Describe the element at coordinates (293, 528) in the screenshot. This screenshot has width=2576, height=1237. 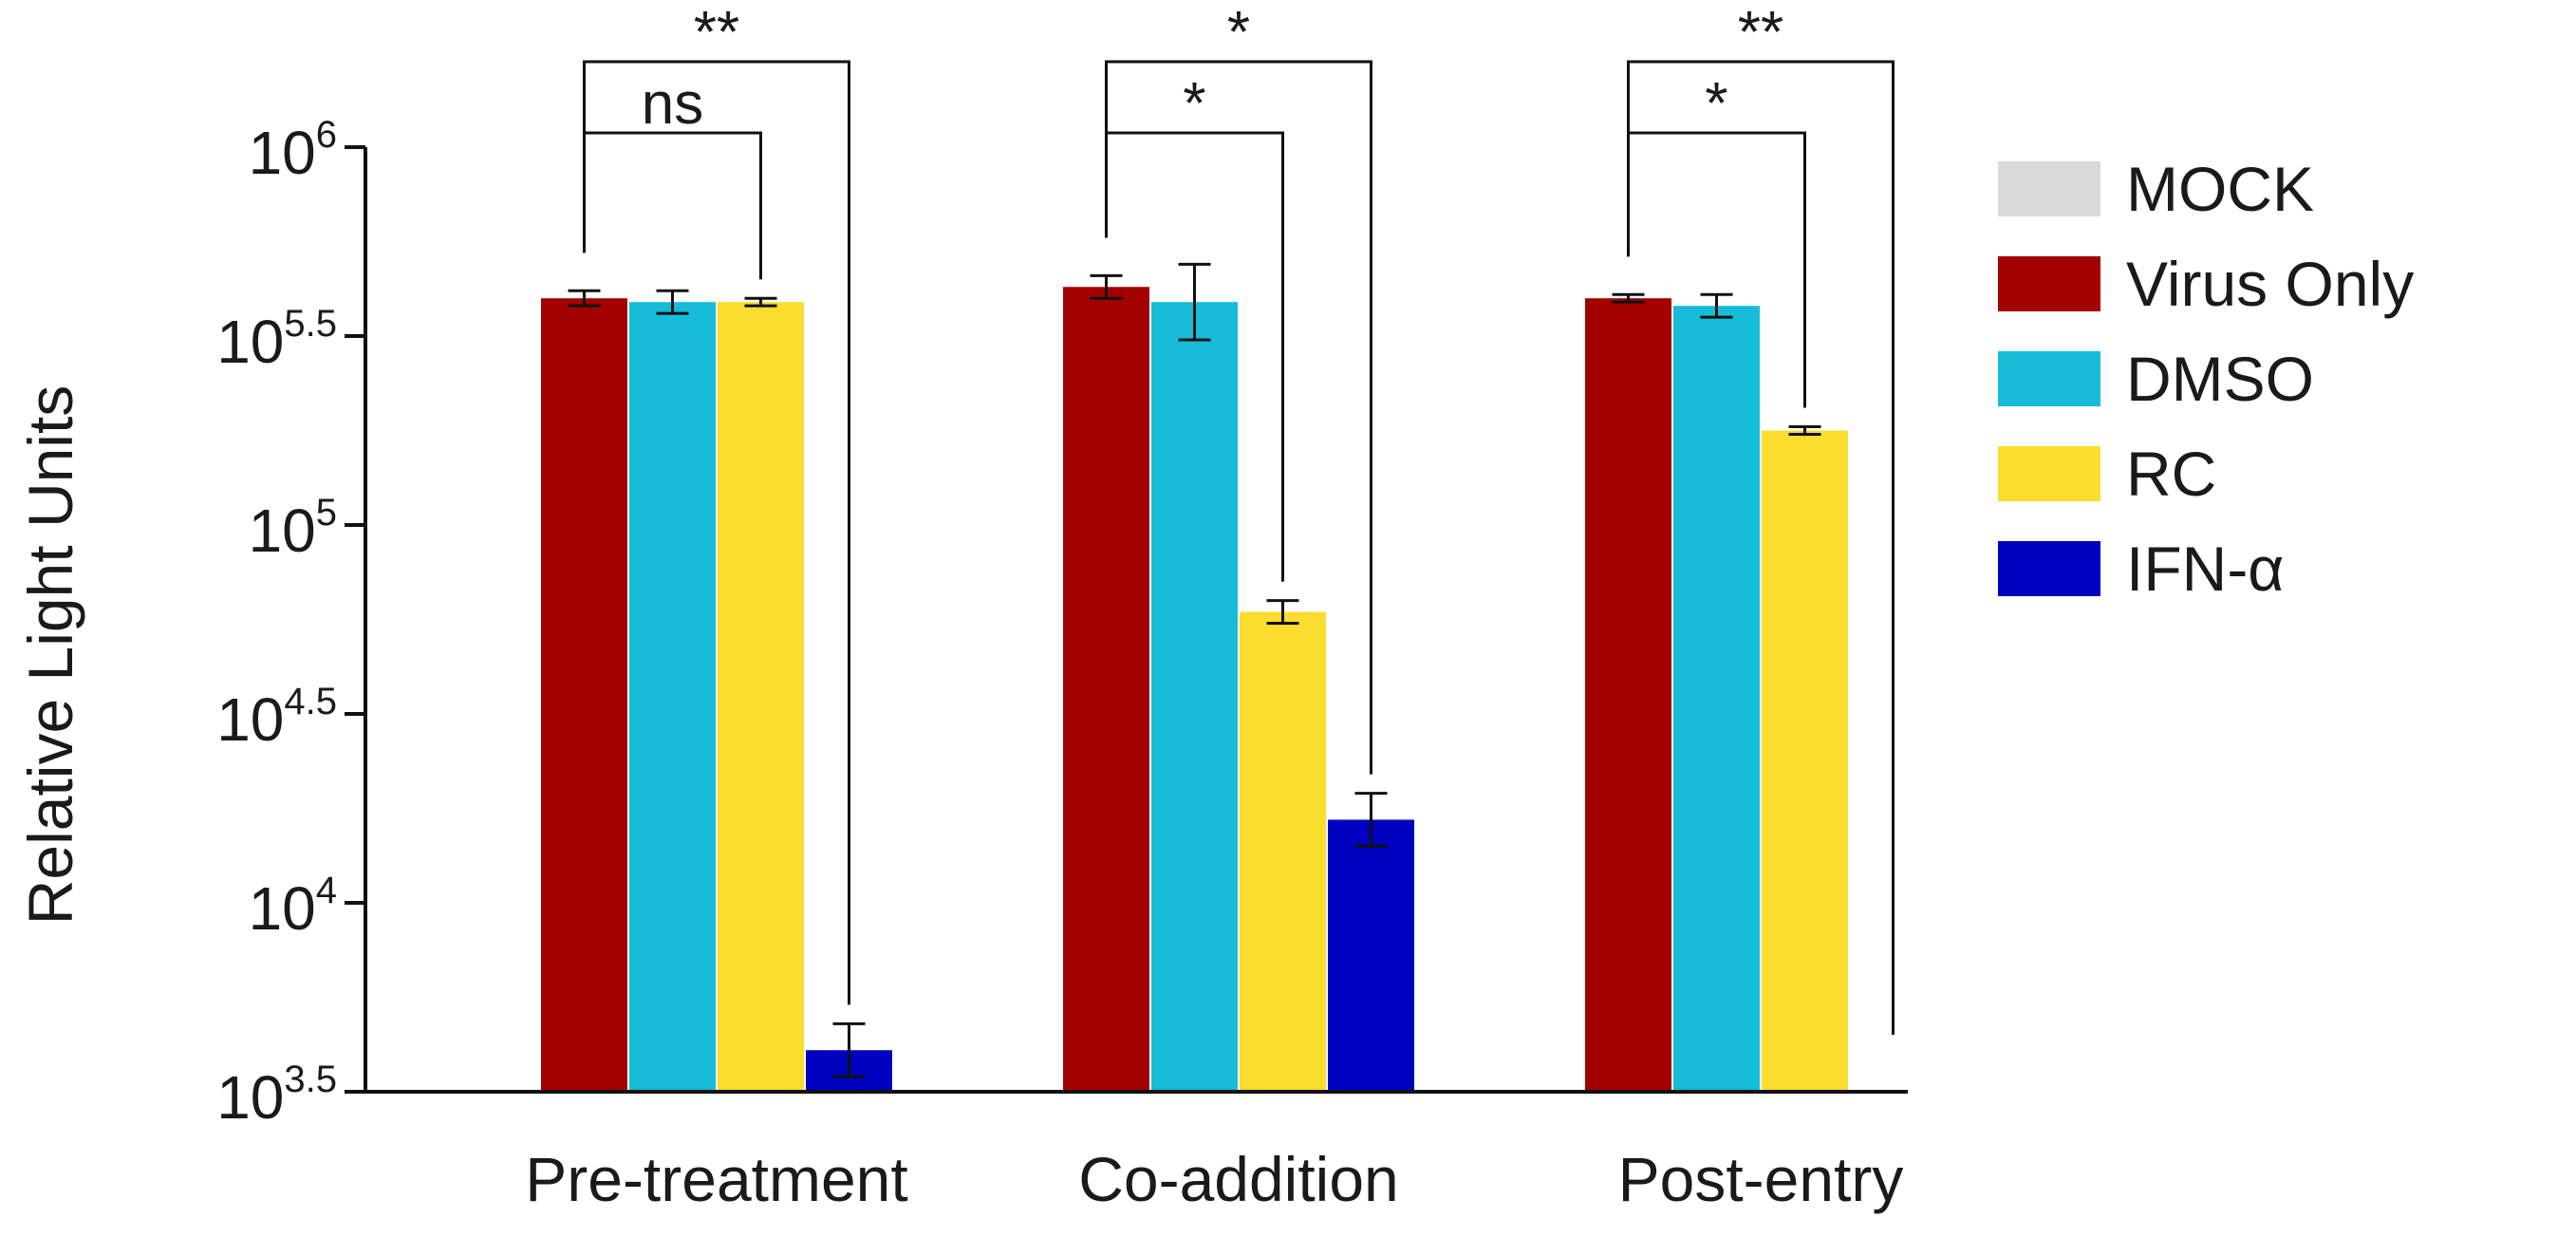
I see `y-tick-label: 10⁵` at that location.